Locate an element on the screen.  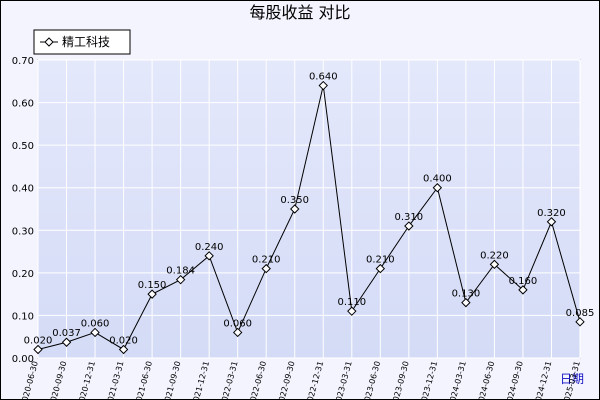
y-tick-label: 0.70 is located at coordinates (23, 61).